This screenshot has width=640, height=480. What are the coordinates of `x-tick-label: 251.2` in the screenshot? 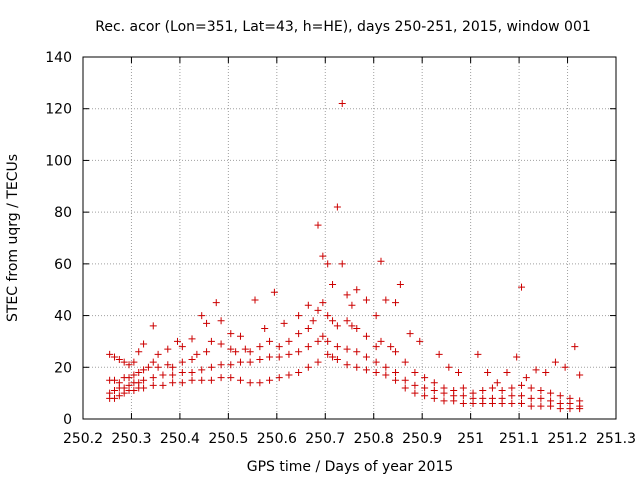 It's located at (567, 439).